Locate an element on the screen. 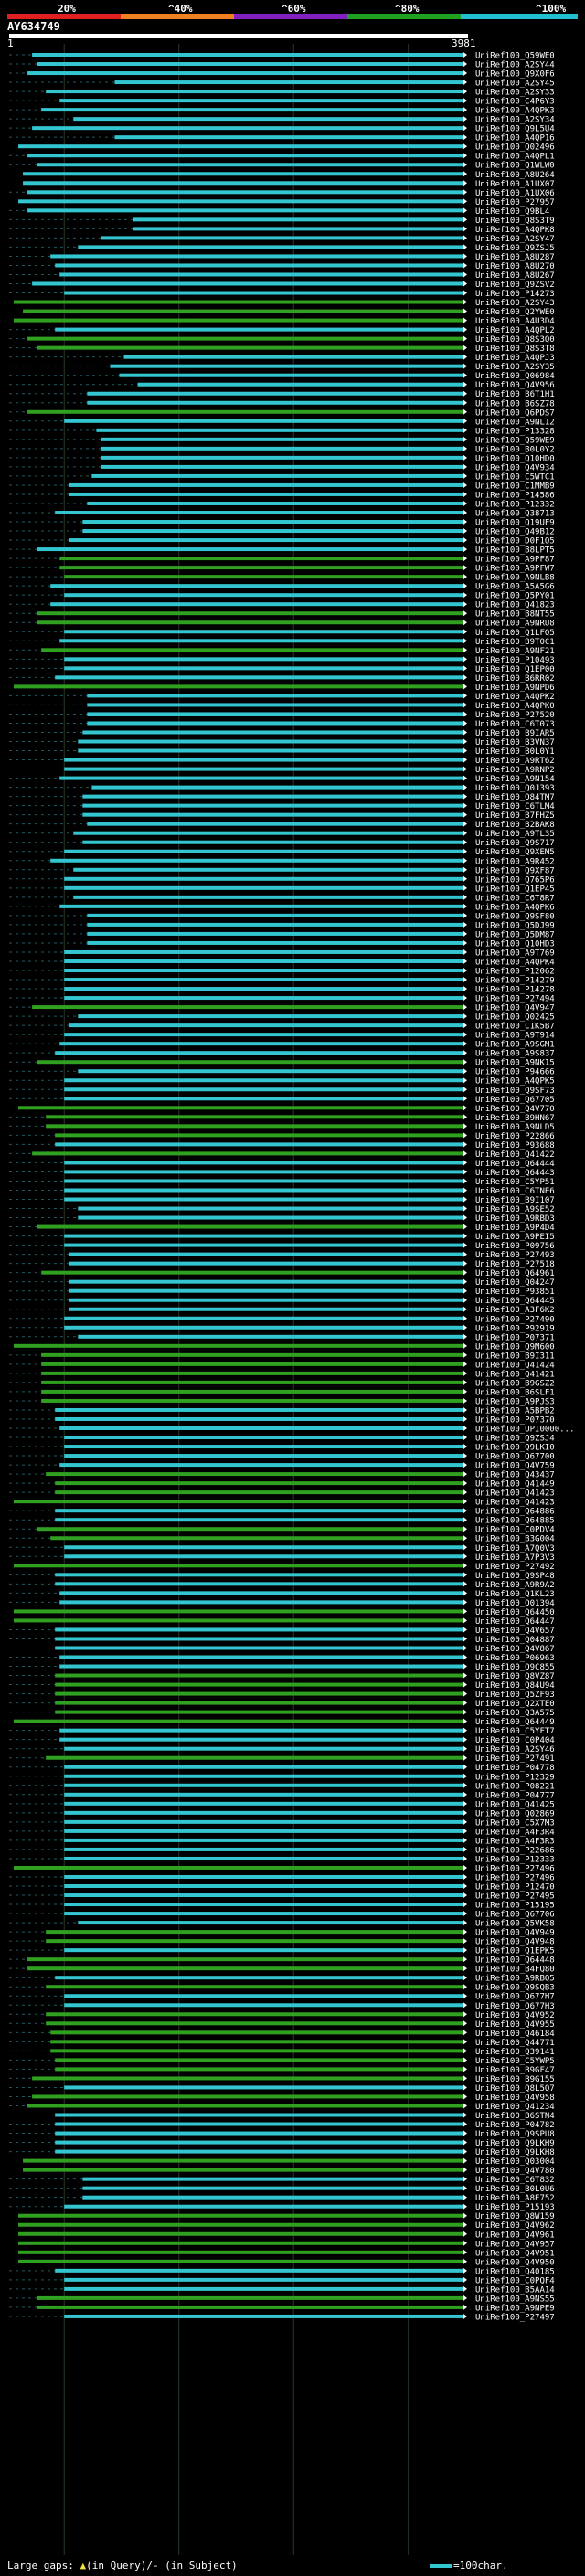  hit-label: UniRef100_A9NPD6 is located at coordinates (515, 688).